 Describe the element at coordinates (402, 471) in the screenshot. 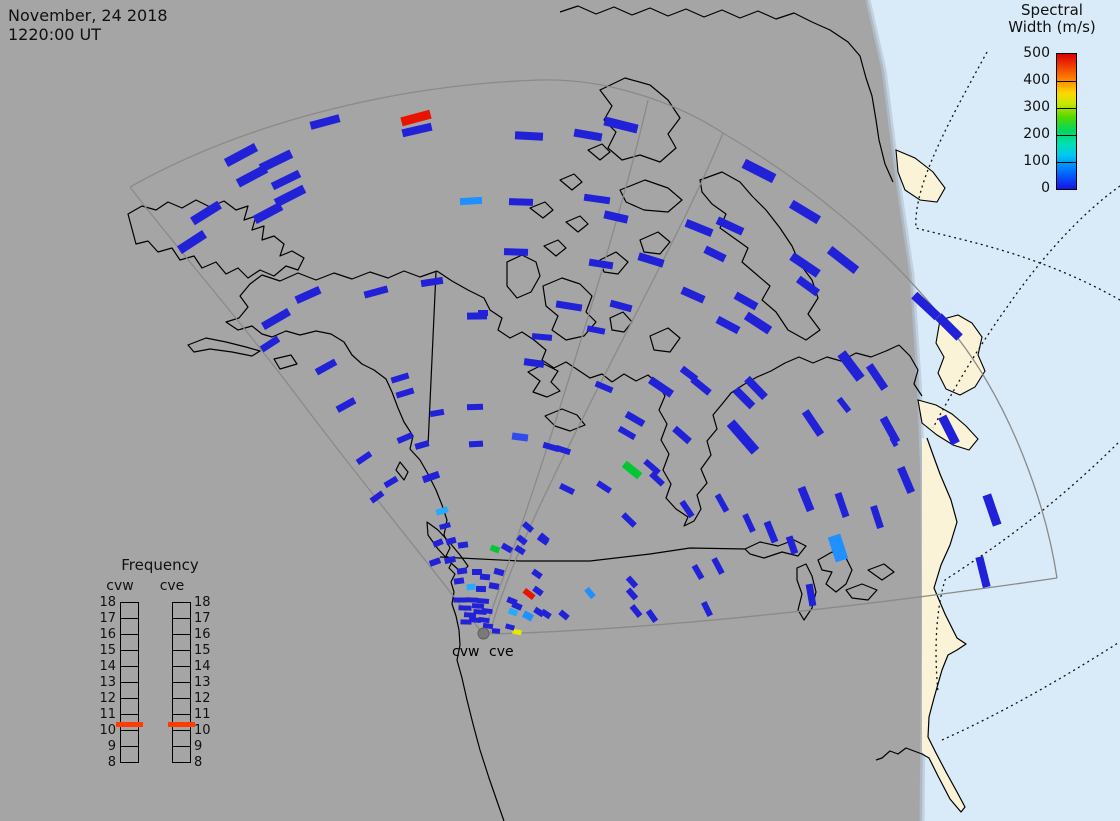

I see `haida-gwaii` at that location.